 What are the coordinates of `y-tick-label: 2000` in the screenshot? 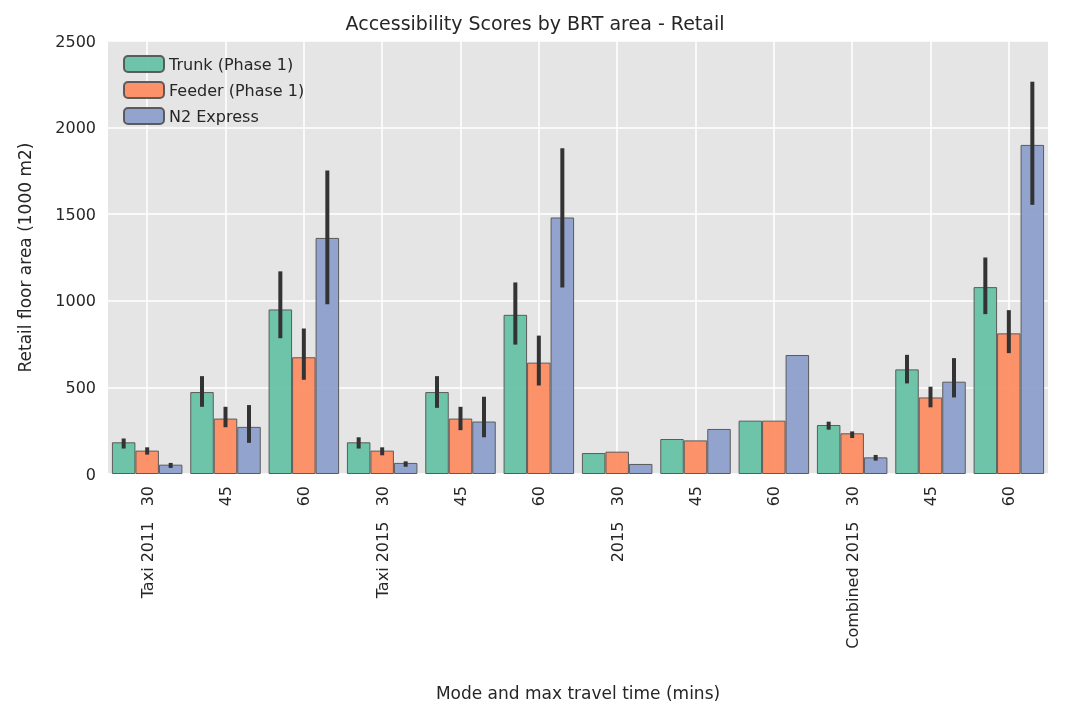 It's located at (75, 128).